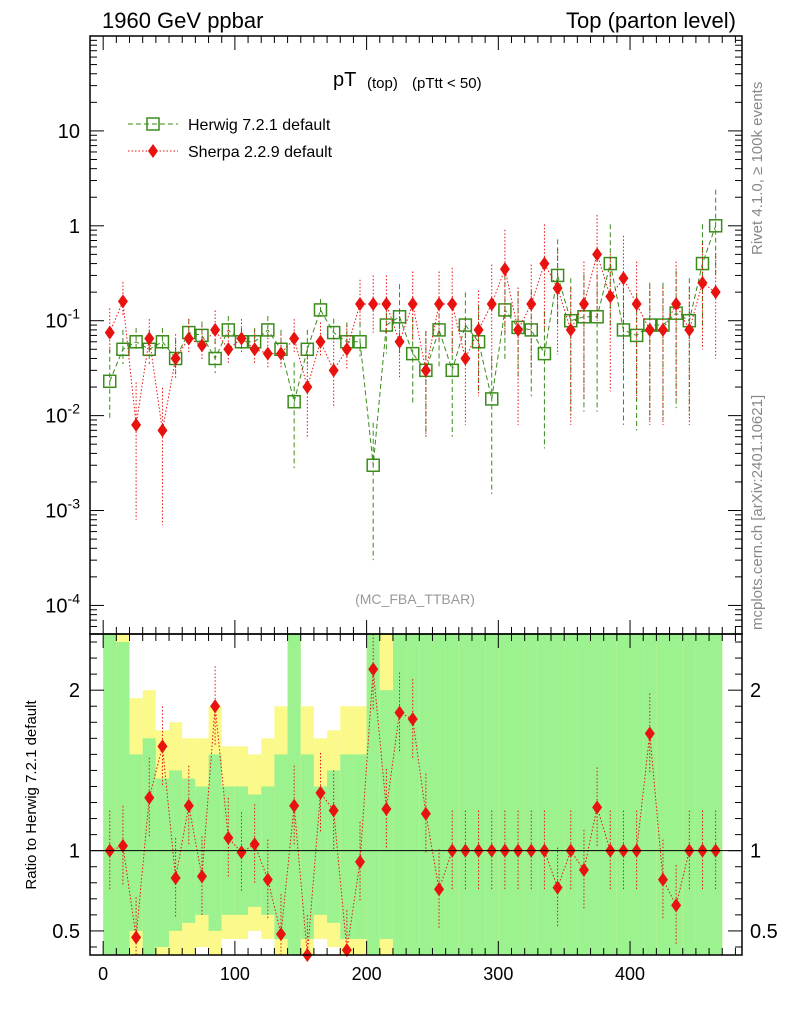 This screenshot has width=786, height=1024. Describe the element at coordinates (182, 20) in the screenshot. I see `header-left: 1960 GeV ppbar` at that location.